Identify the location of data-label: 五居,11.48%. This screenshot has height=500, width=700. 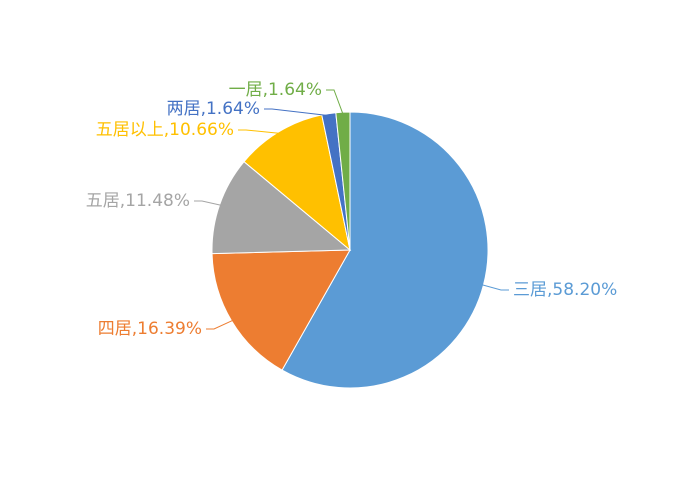
(138, 201).